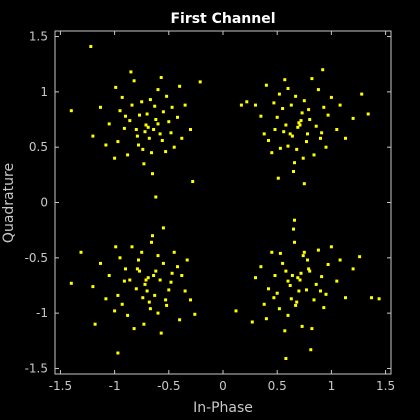 The image size is (420, 420). What do you see at coordinates (9, 203) in the screenshot?
I see `y-axis-label: Quadrature` at bounding box center [9, 203].